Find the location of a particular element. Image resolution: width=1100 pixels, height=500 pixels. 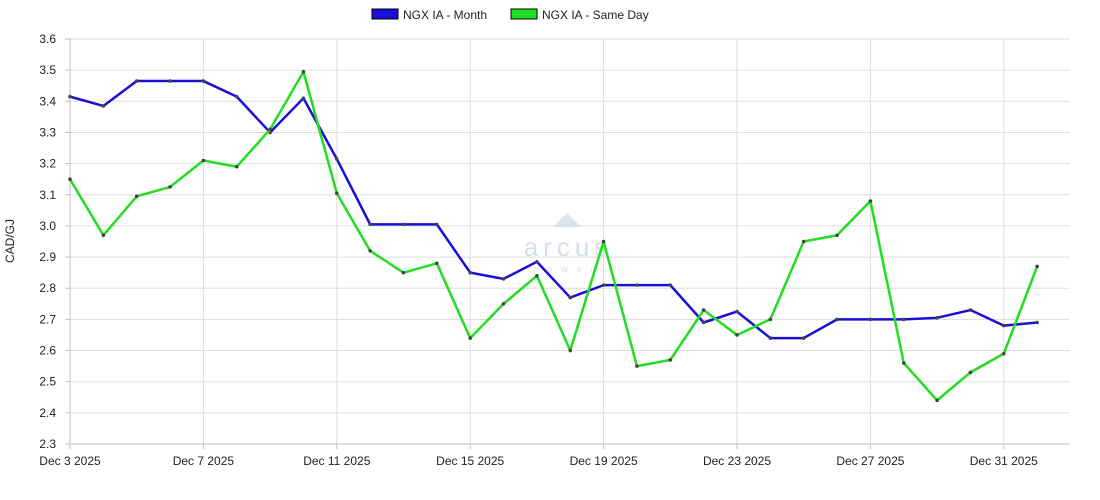

y-tick-label: 2.5 is located at coordinates (47, 382).